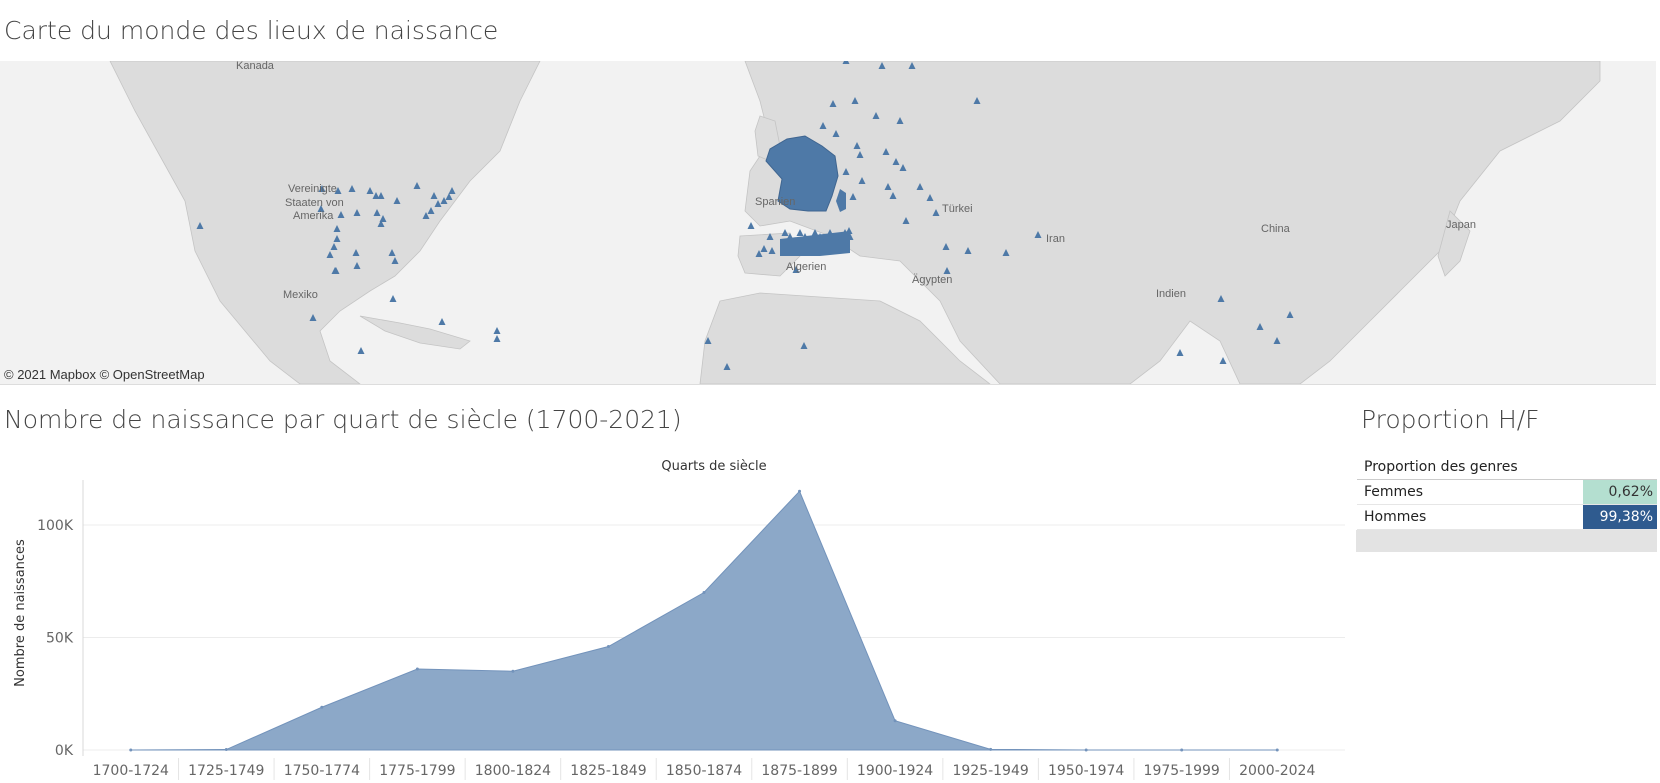 This screenshot has width=1660, height=783. Describe the element at coordinates (1507, 492) in the screenshot. I see `proportion-row-femmes: Femmes 0,62%` at that location.